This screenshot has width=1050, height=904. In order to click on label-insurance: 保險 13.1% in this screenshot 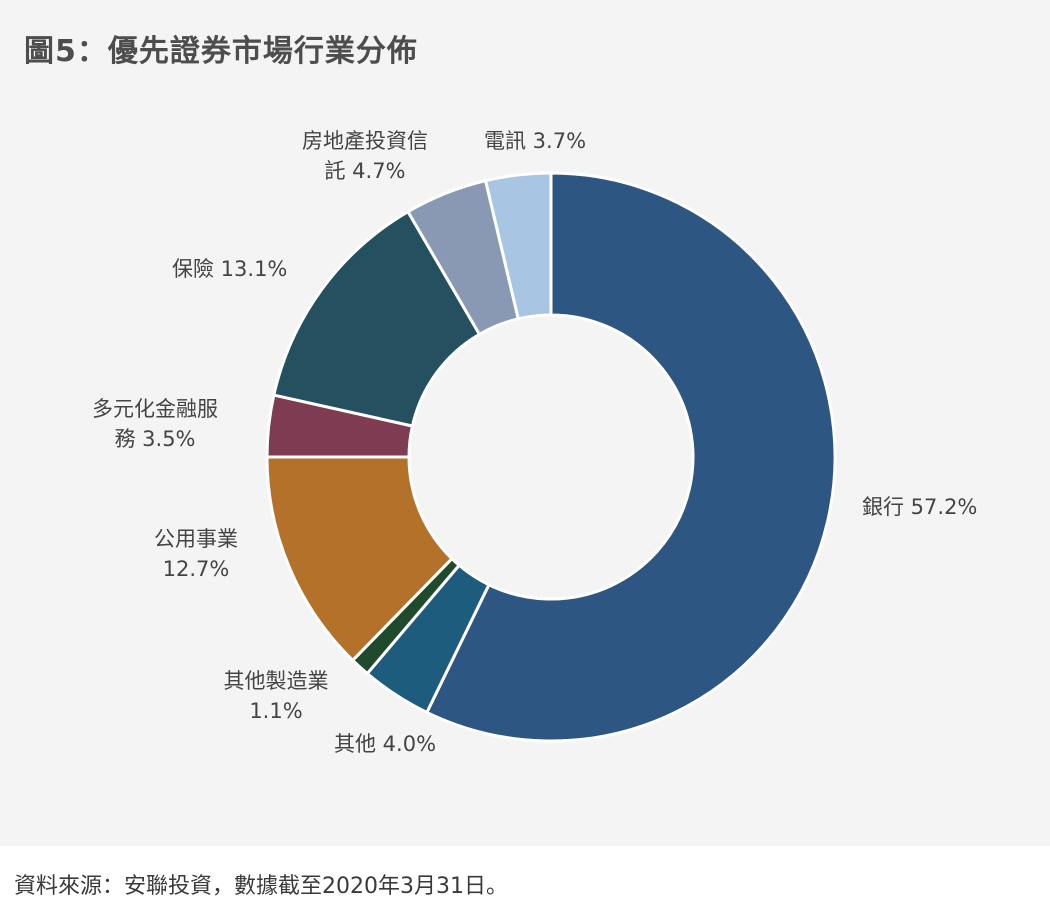, I will do `click(230, 269)`.